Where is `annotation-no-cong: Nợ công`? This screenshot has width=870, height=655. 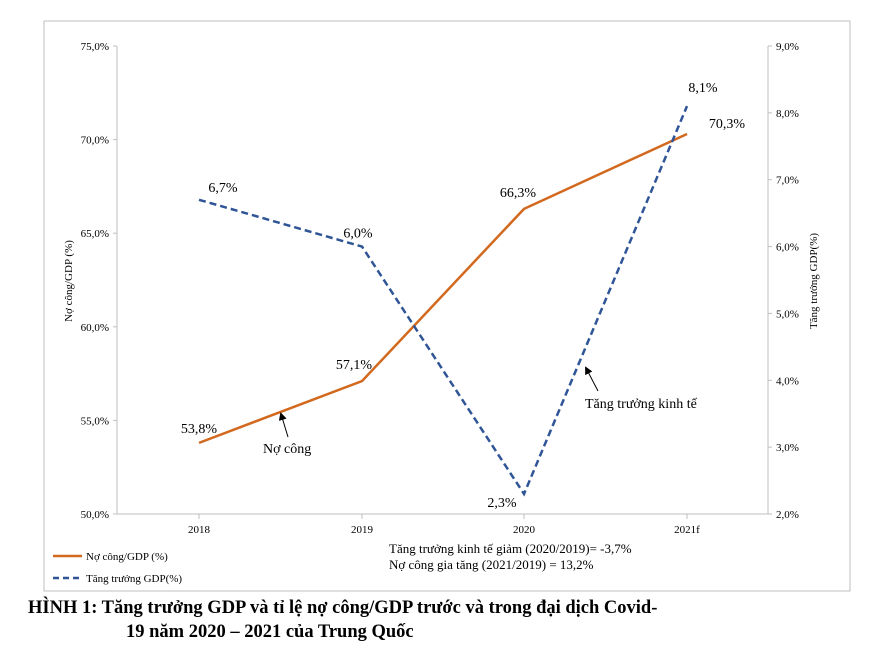 annotation-no-cong: Nợ công is located at coordinates (287, 449).